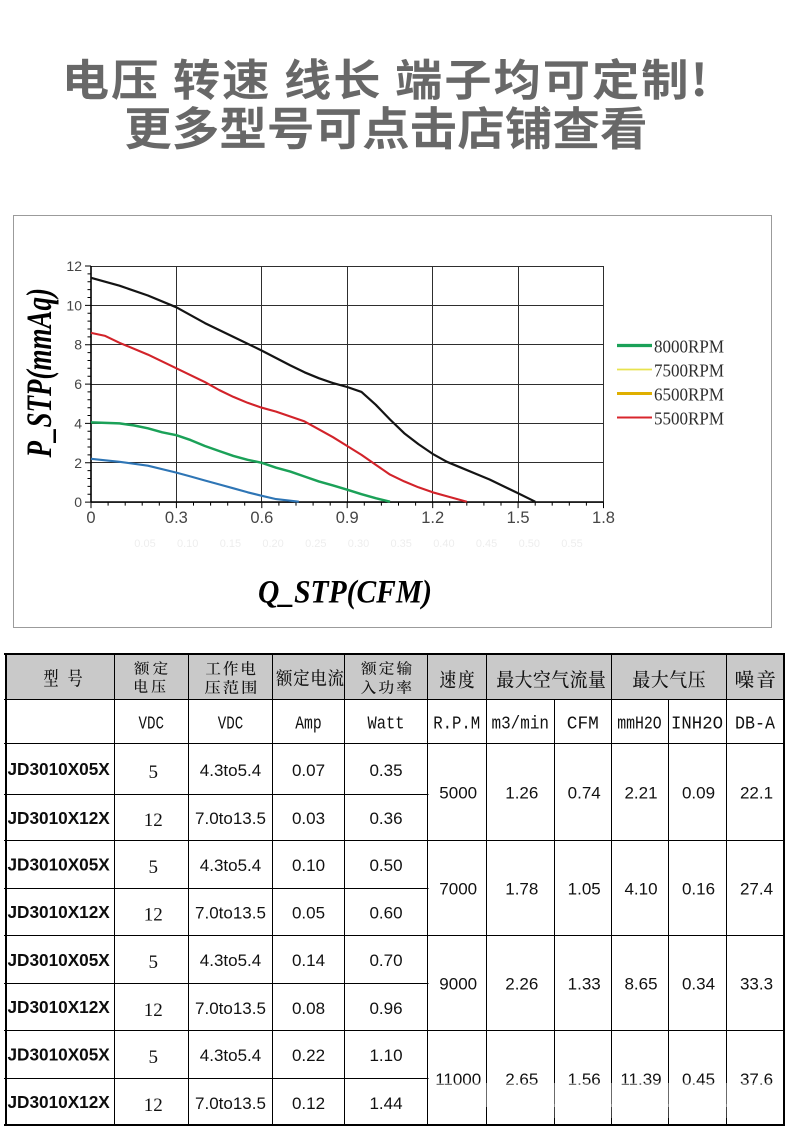 The height and width of the screenshot is (1138, 790). What do you see at coordinates (584, 793) in the screenshot?
I see `svg-text: 0.74` at bounding box center [584, 793].